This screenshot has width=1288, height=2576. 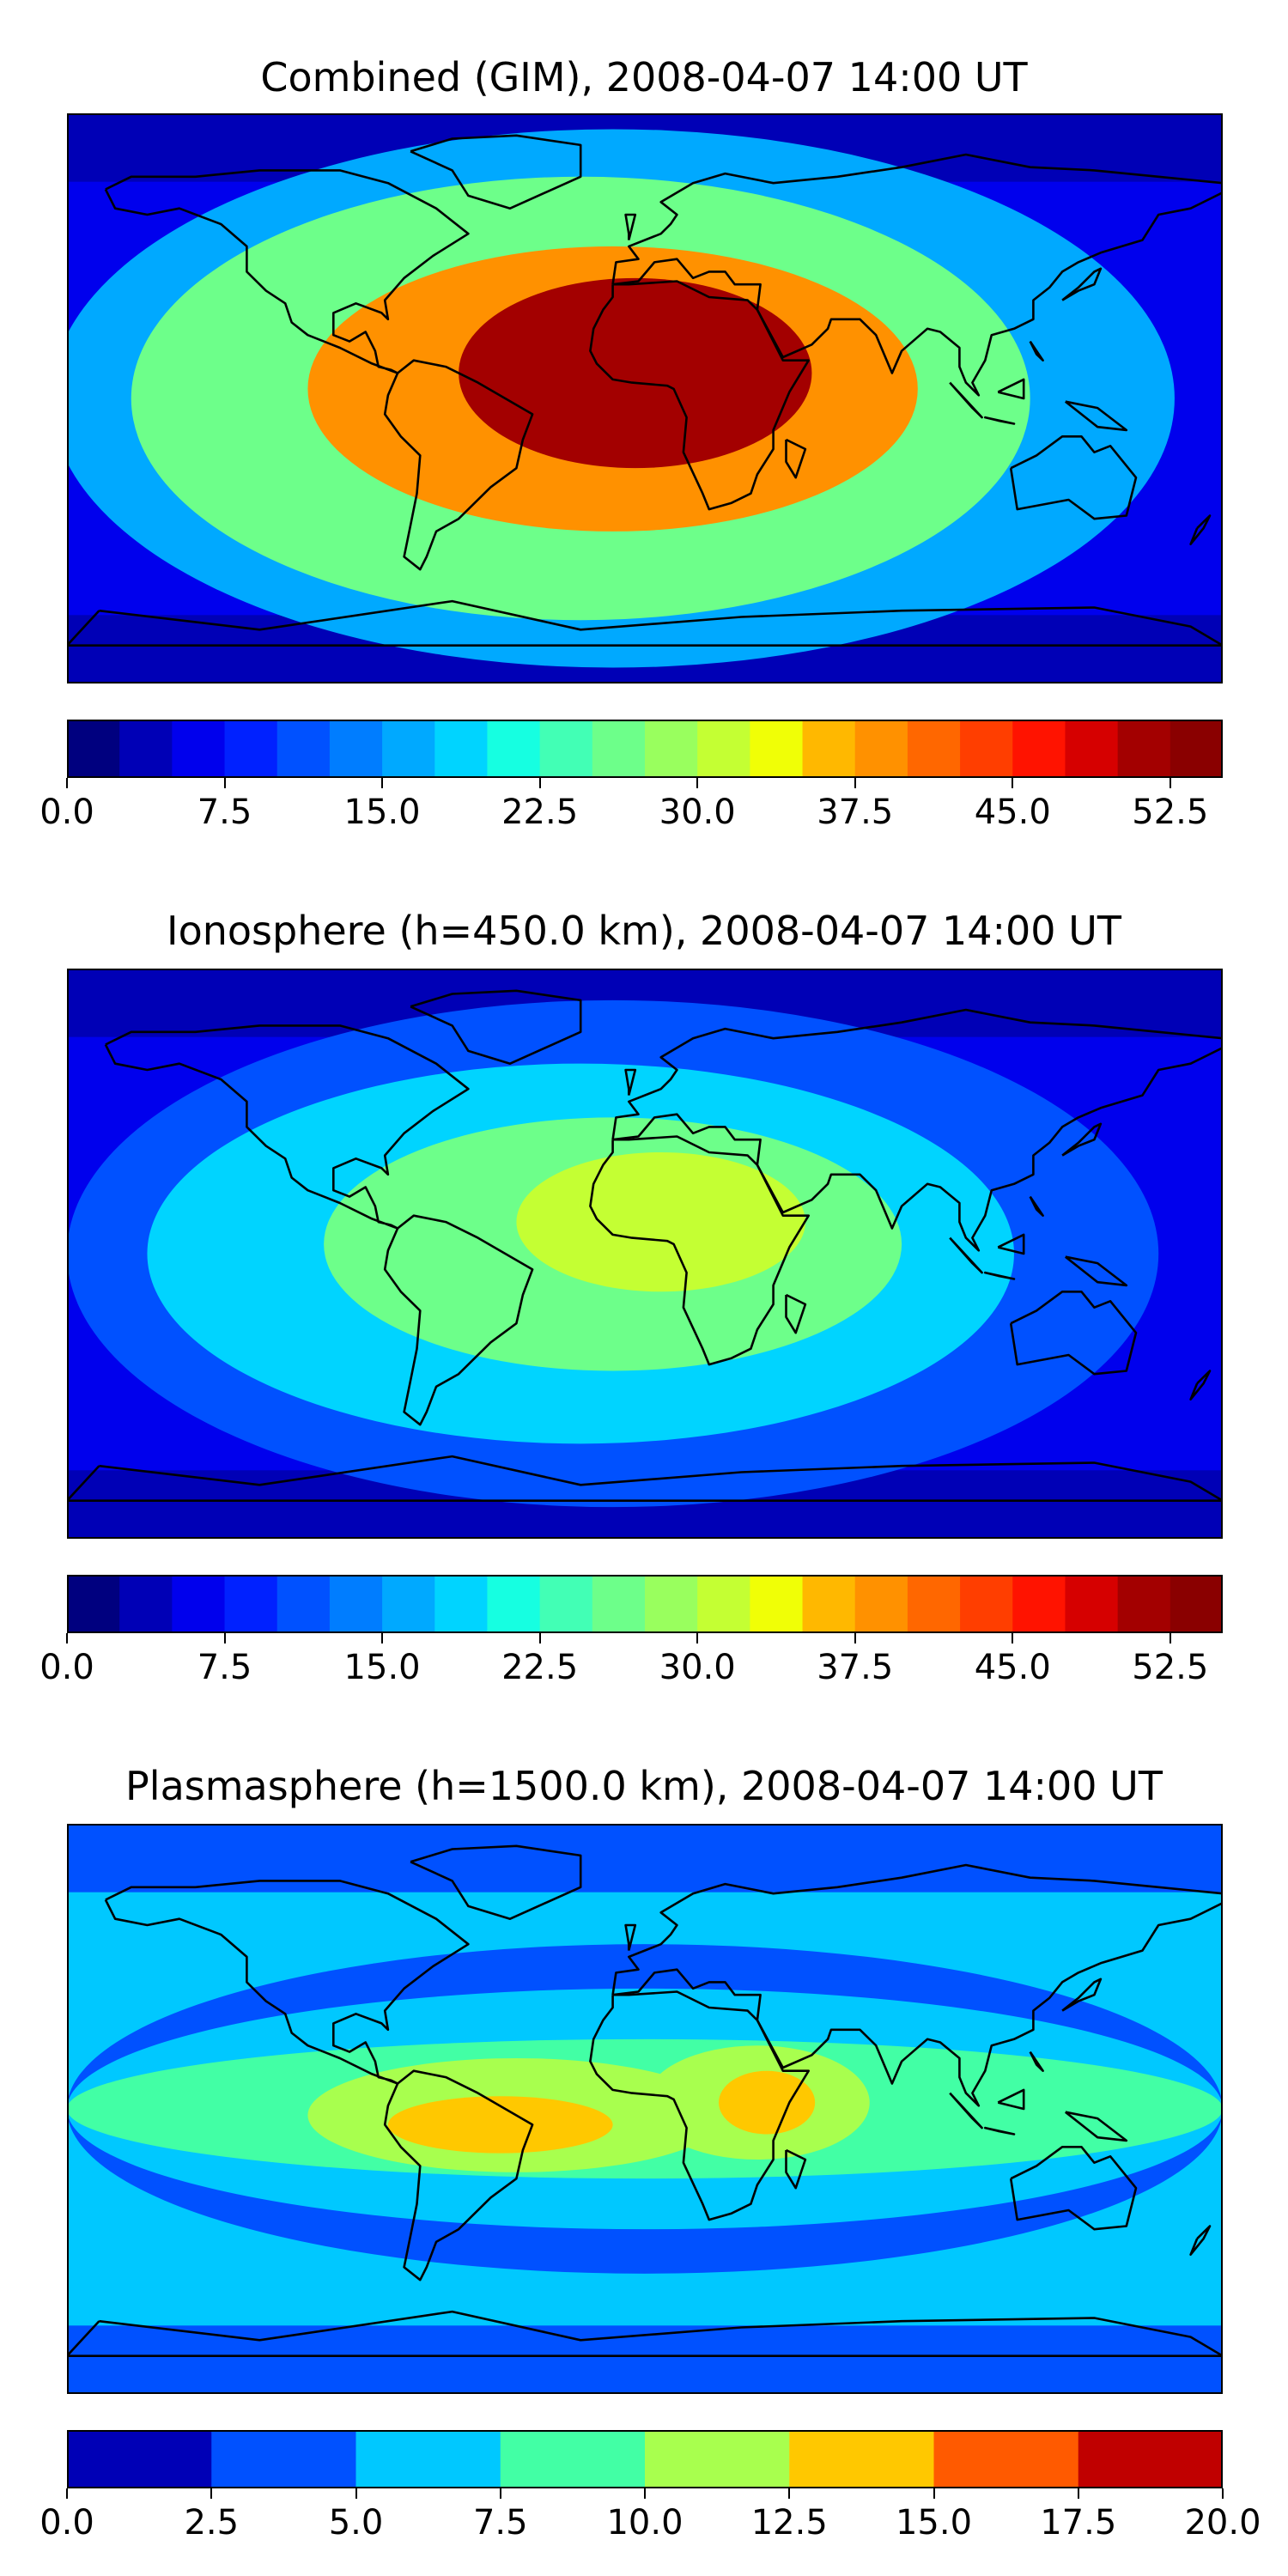 What do you see at coordinates (1170, 1667) in the screenshot?
I see `colorbar-tick-label: 52.5` at bounding box center [1170, 1667].